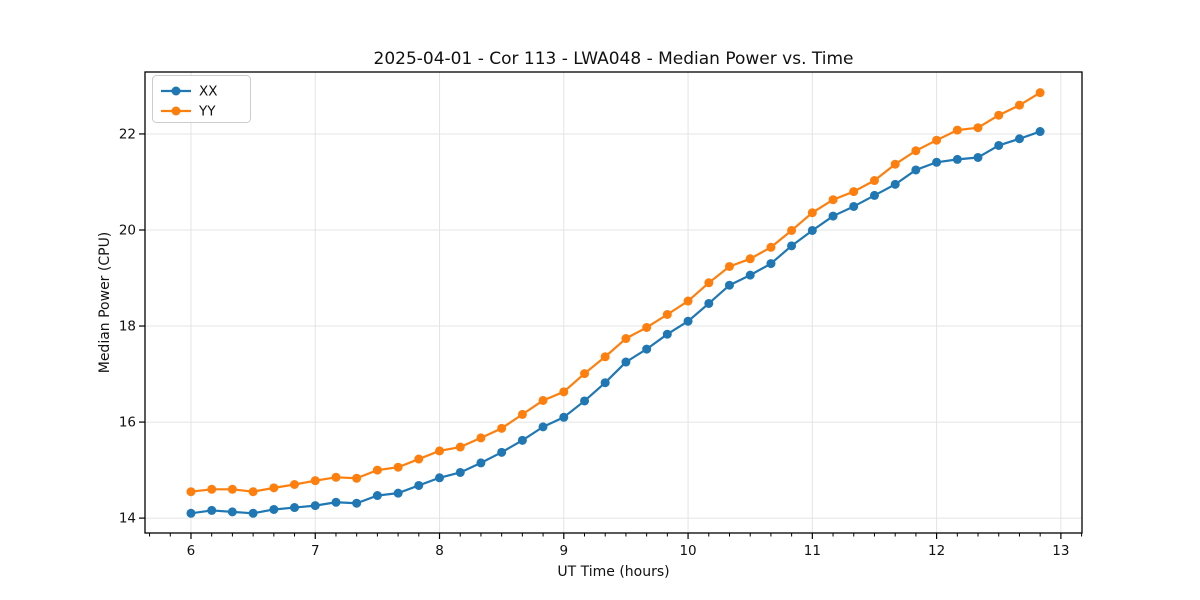 The image size is (1200, 600). What do you see at coordinates (127, 423) in the screenshot?
I see `y-tick-label: 16` at bounding box center [127, 423].